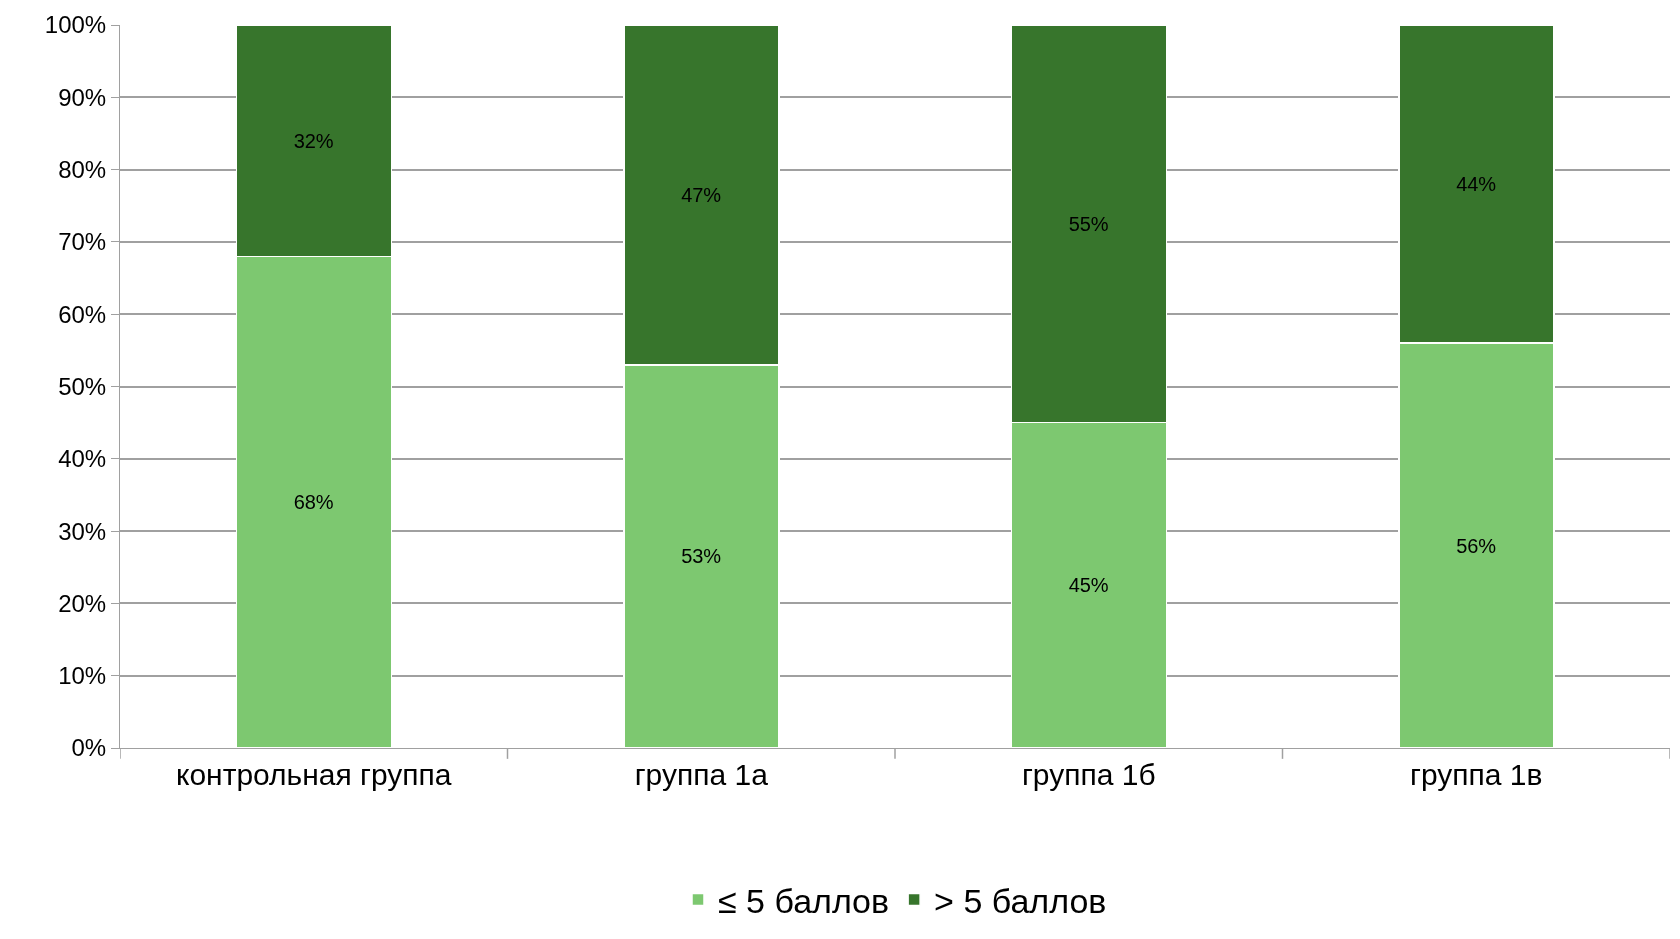 This screenshot has height=939, width=1680. I want to click on y-tick-label: 80%, so click(82, 169).